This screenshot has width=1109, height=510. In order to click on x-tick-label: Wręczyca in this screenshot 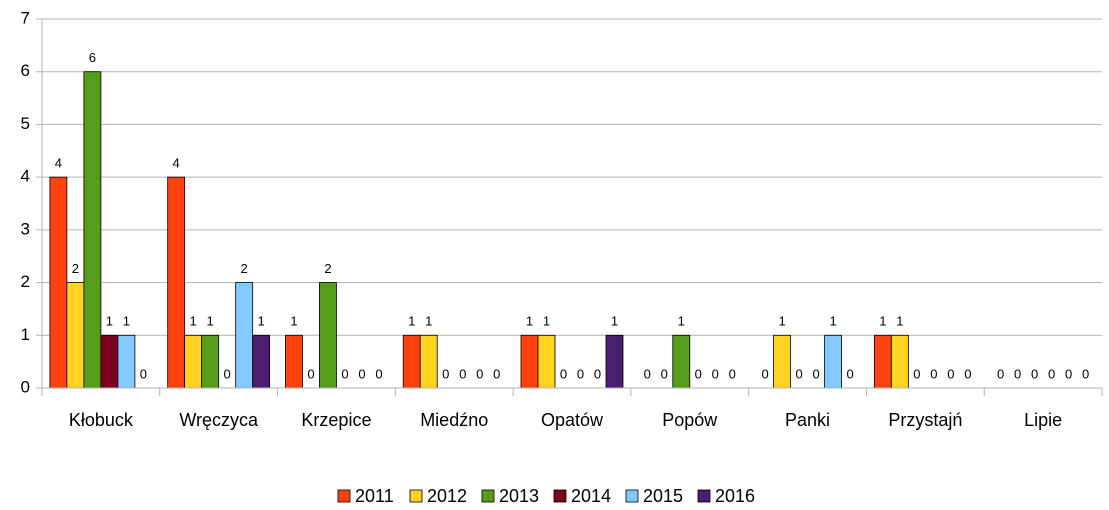, I will do `click(219, 420)`.